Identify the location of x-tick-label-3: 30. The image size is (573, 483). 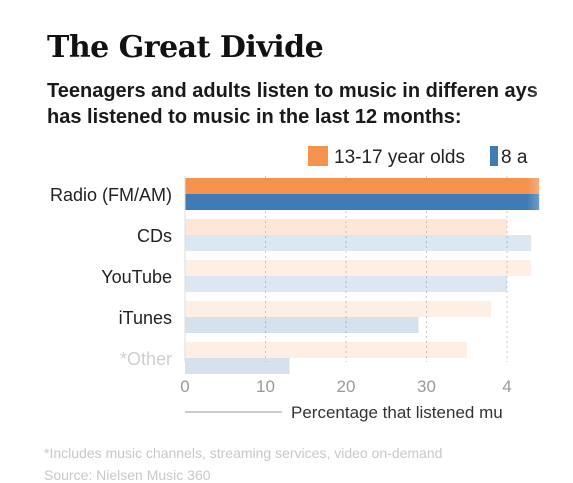
(426, 386).